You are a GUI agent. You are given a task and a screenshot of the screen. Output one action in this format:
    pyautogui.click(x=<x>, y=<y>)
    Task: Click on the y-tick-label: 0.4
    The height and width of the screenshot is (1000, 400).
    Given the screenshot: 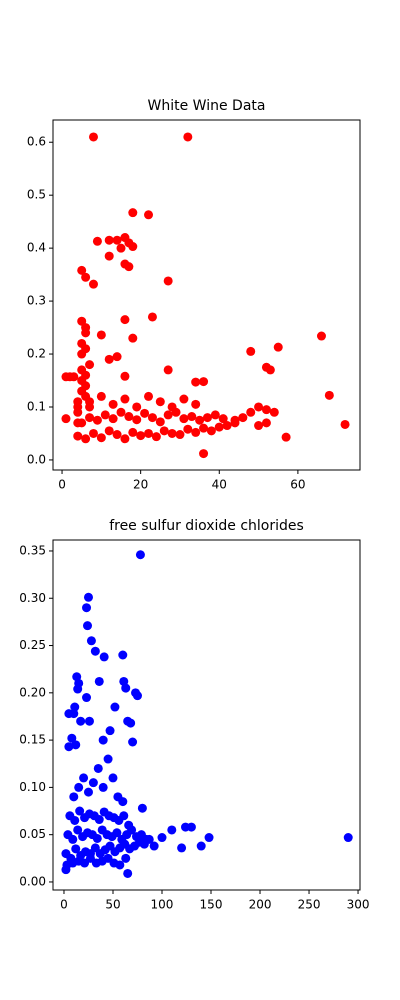 What is the action you would take?
    pyautogui.click(x=36, y=248)
    